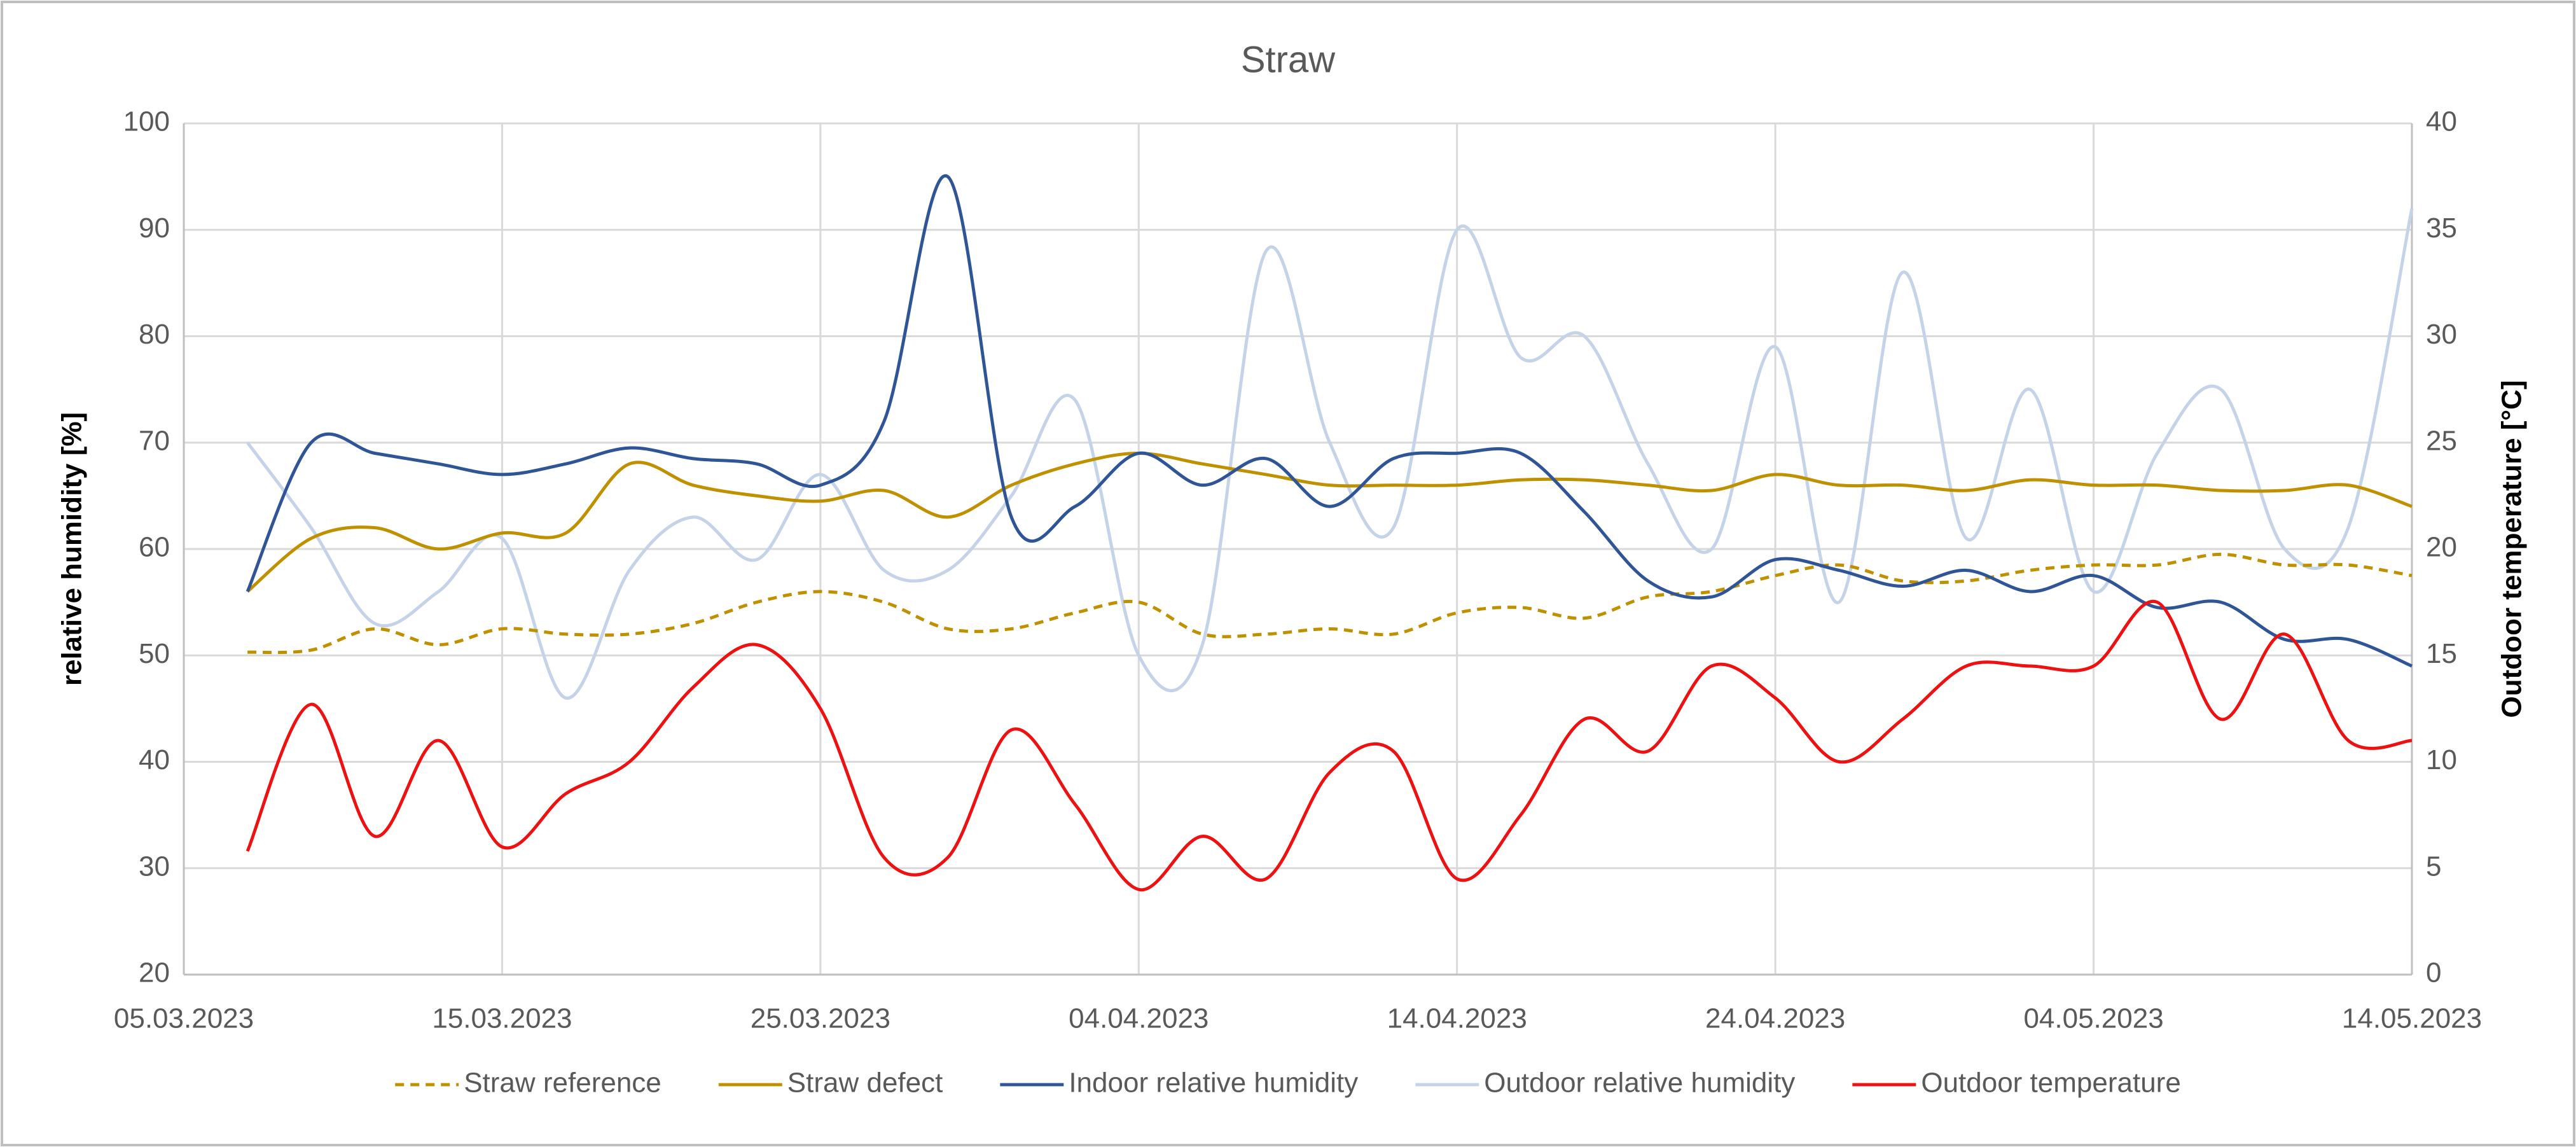 The height and width of the screenshot is (1147, 2576). What do you see at coordinates (72, 549) in the screenshot?
I see `y-axis-label: relative humidity [%]` at bounding box center [72, 549].